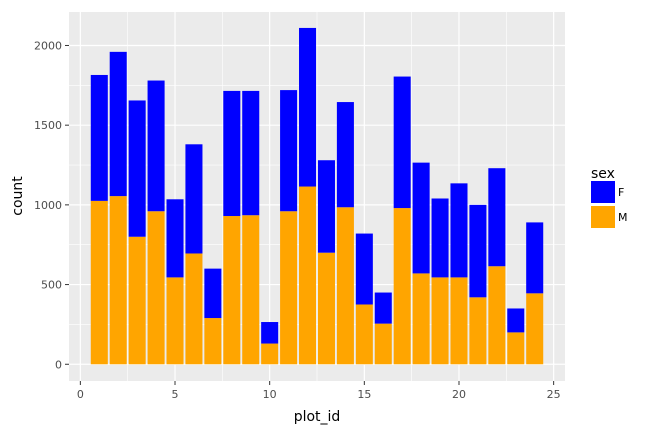  I want to click on legend-entry-f: F, so click(607, 192).